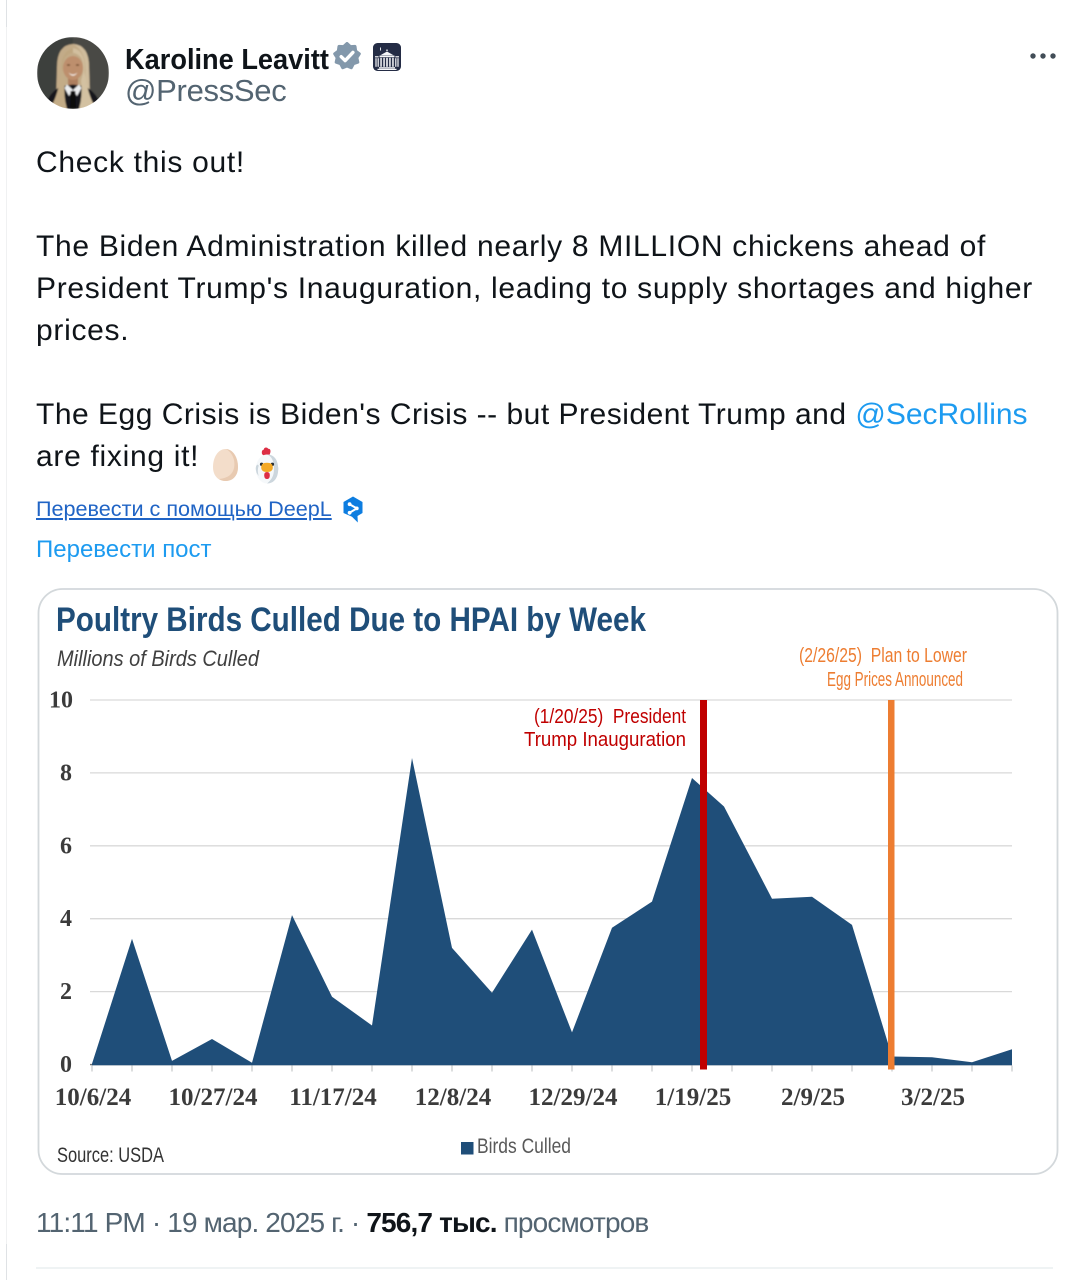  I want to click on svg-text: Egg Prices Announced, so click(895, 680).